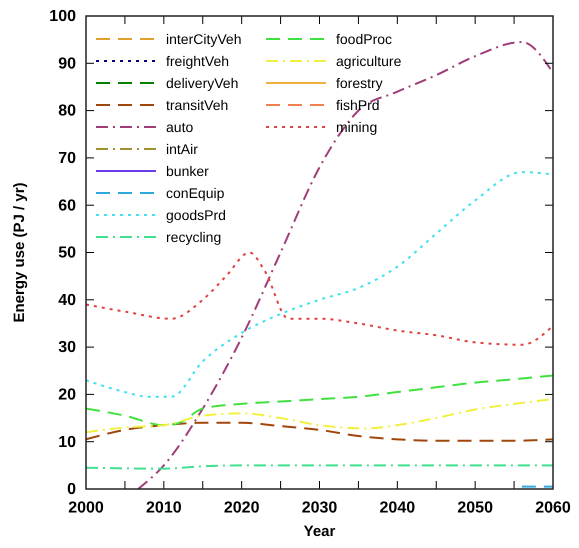  What do you see at coordinates (67, 395) in the screenshot?
I see `y-tick-label: 20` at bounding box center [67, 395].